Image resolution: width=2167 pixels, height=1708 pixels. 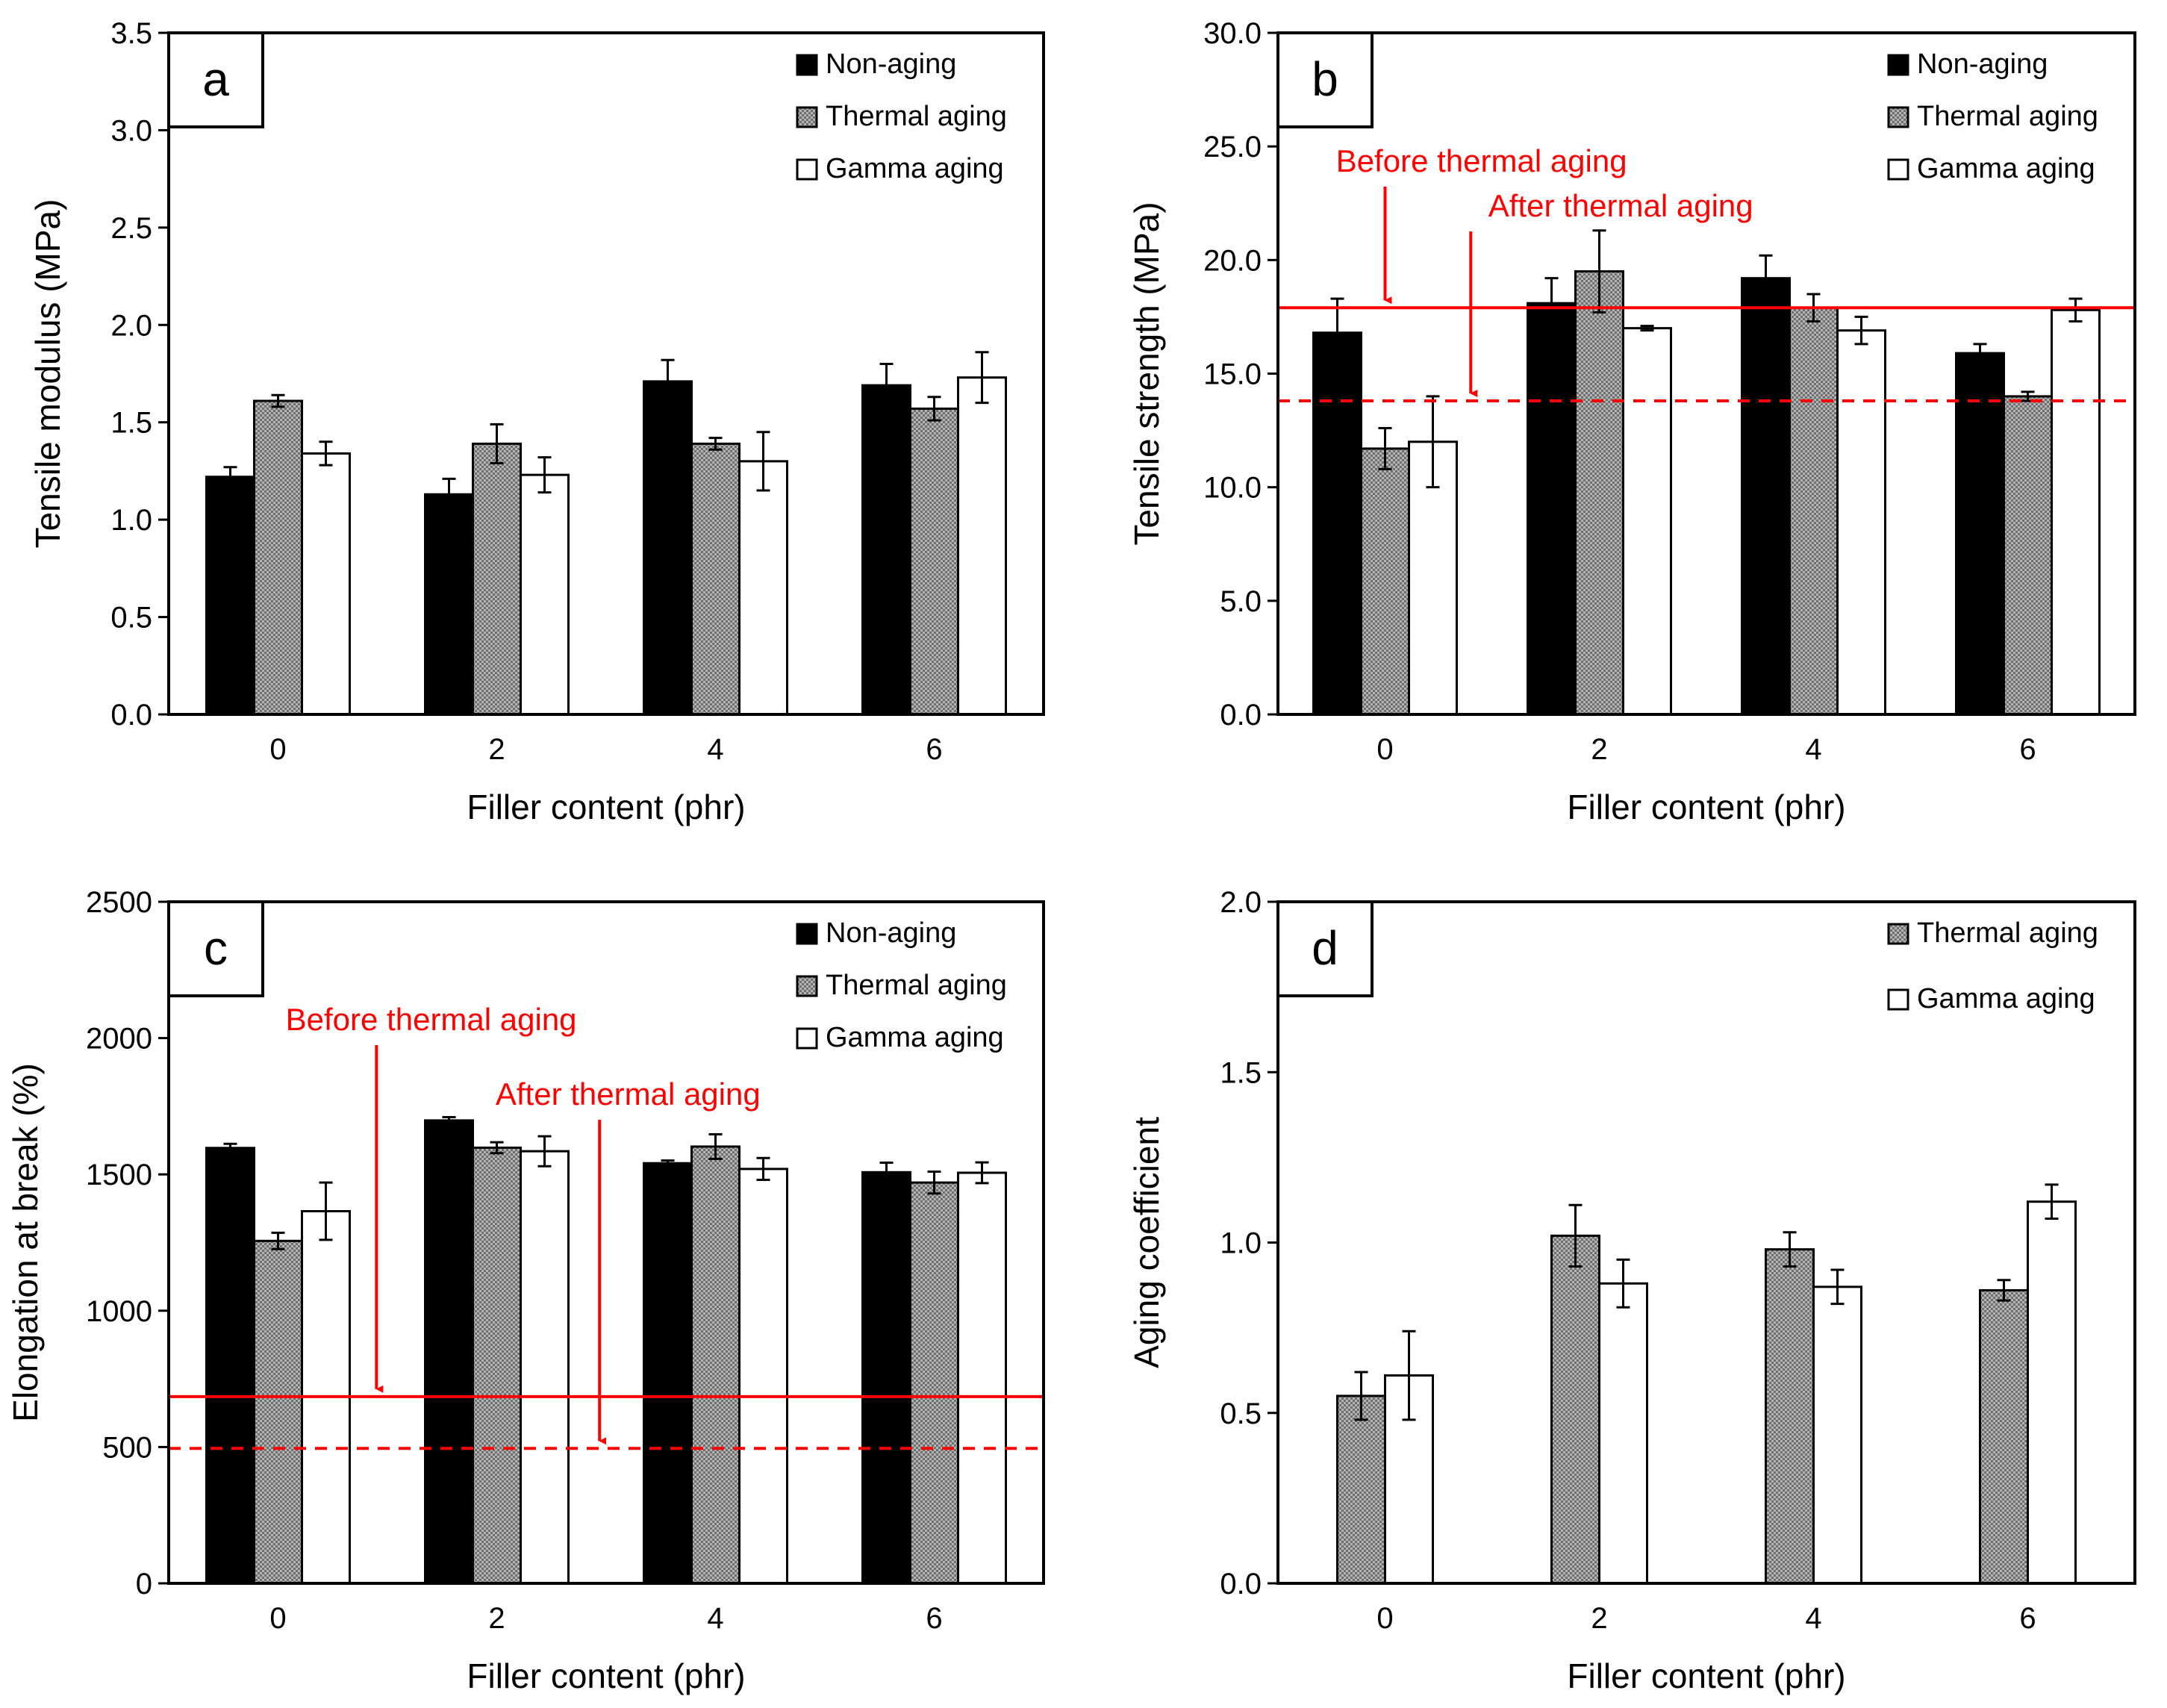 What do you see at coordinates (1813, 1618) in the screenshot?
I see `xtick-label-d-4: 4` at bounding box center [1813, 1618].